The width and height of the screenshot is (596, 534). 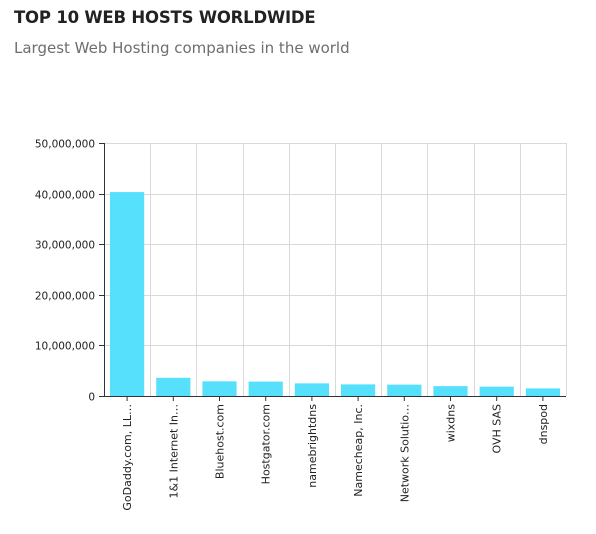 What do you see at coordinates (65, 196) in the screenshot?
I see `y-tick-label: 40,000,000` at bounding box center [65, 196].